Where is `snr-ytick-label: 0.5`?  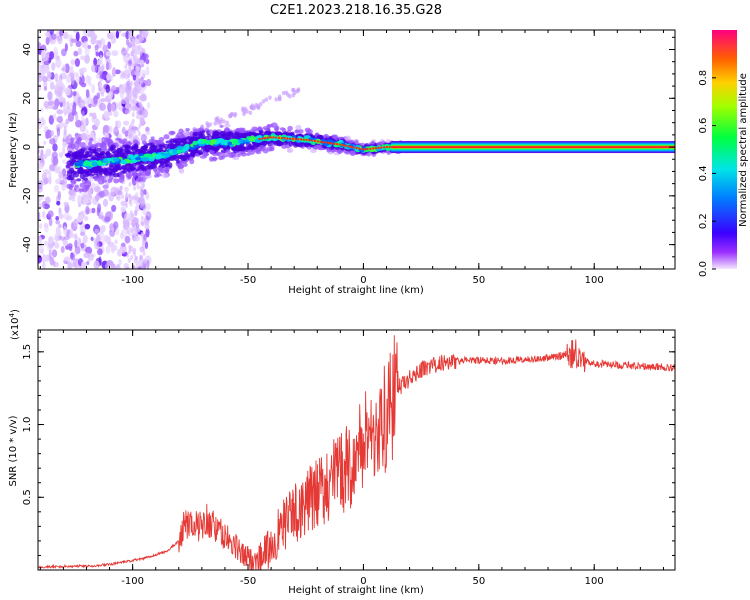
snr-ytick-label: 0.5 is located at coordinates (27, 497).